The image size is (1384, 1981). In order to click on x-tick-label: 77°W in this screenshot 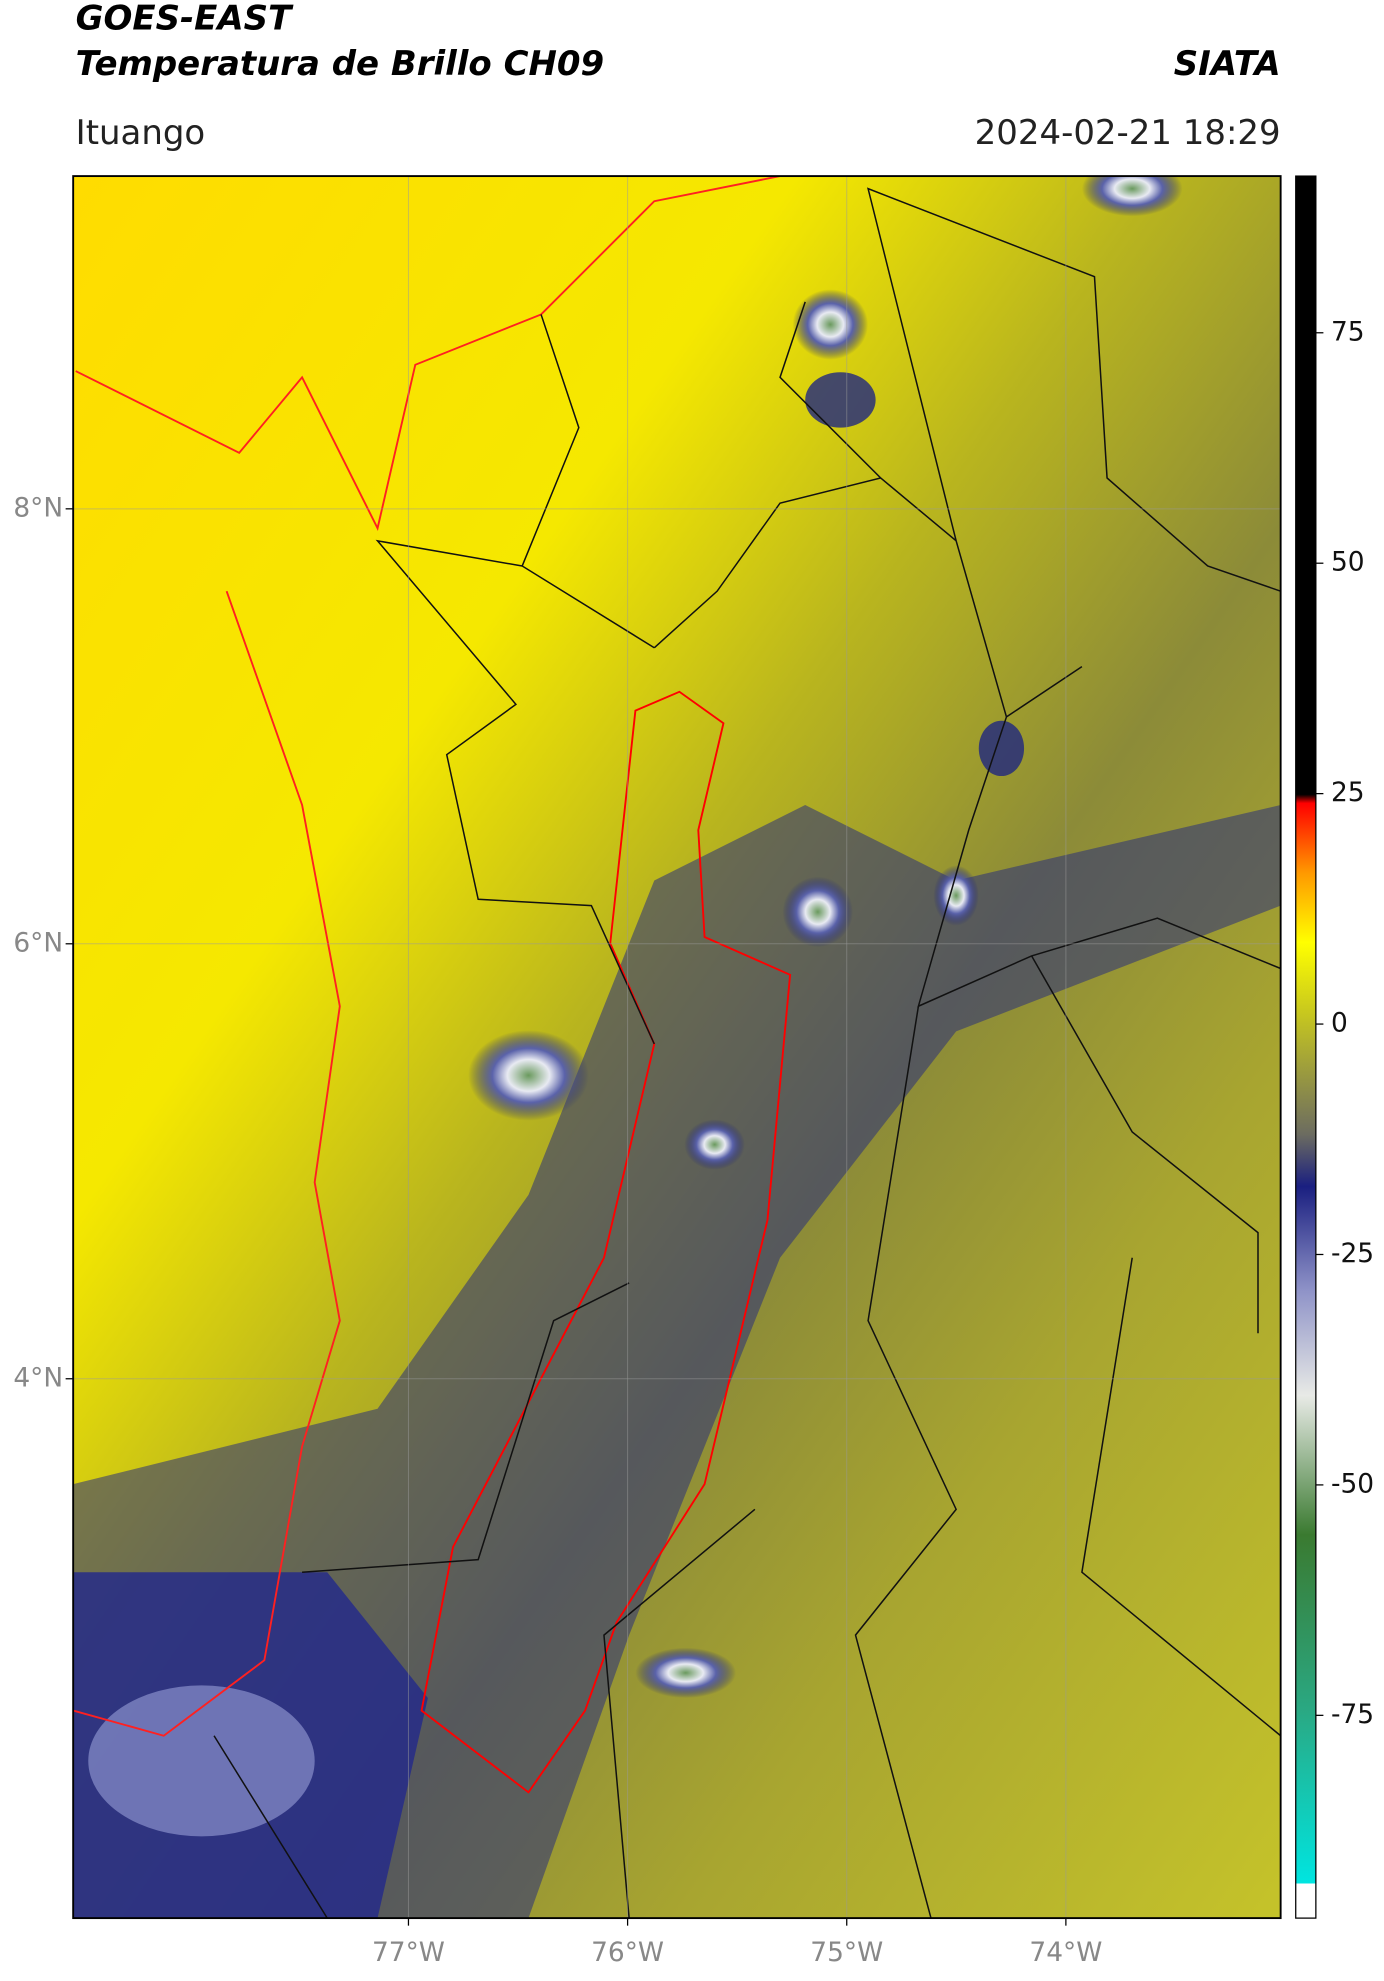, I will do `click(408, 1952)`.